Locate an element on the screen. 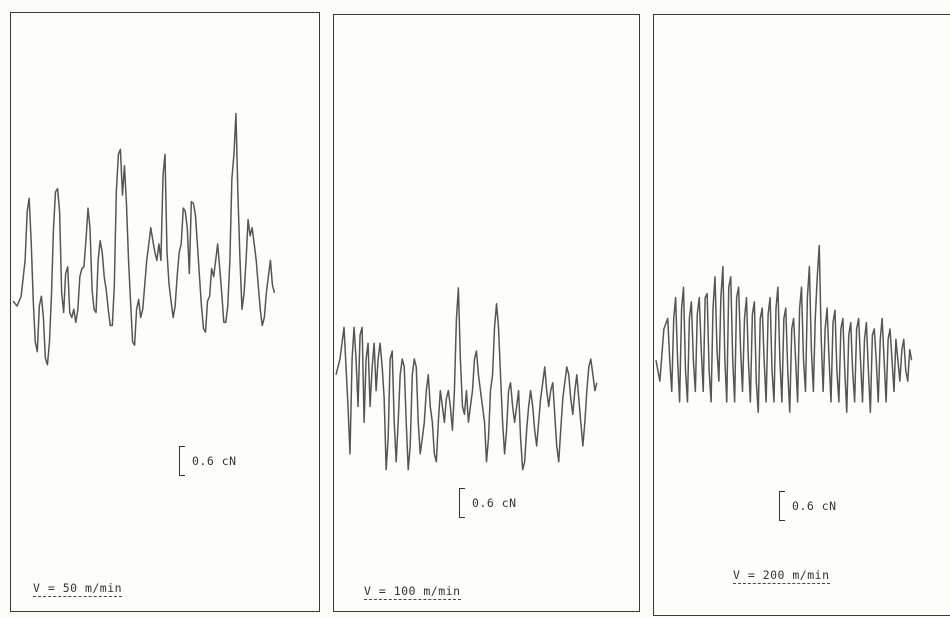 Image resolution: width=950 pixels, height=618 pixels. speed-label: V = 50 m/min is located at coordinates (78, 589).